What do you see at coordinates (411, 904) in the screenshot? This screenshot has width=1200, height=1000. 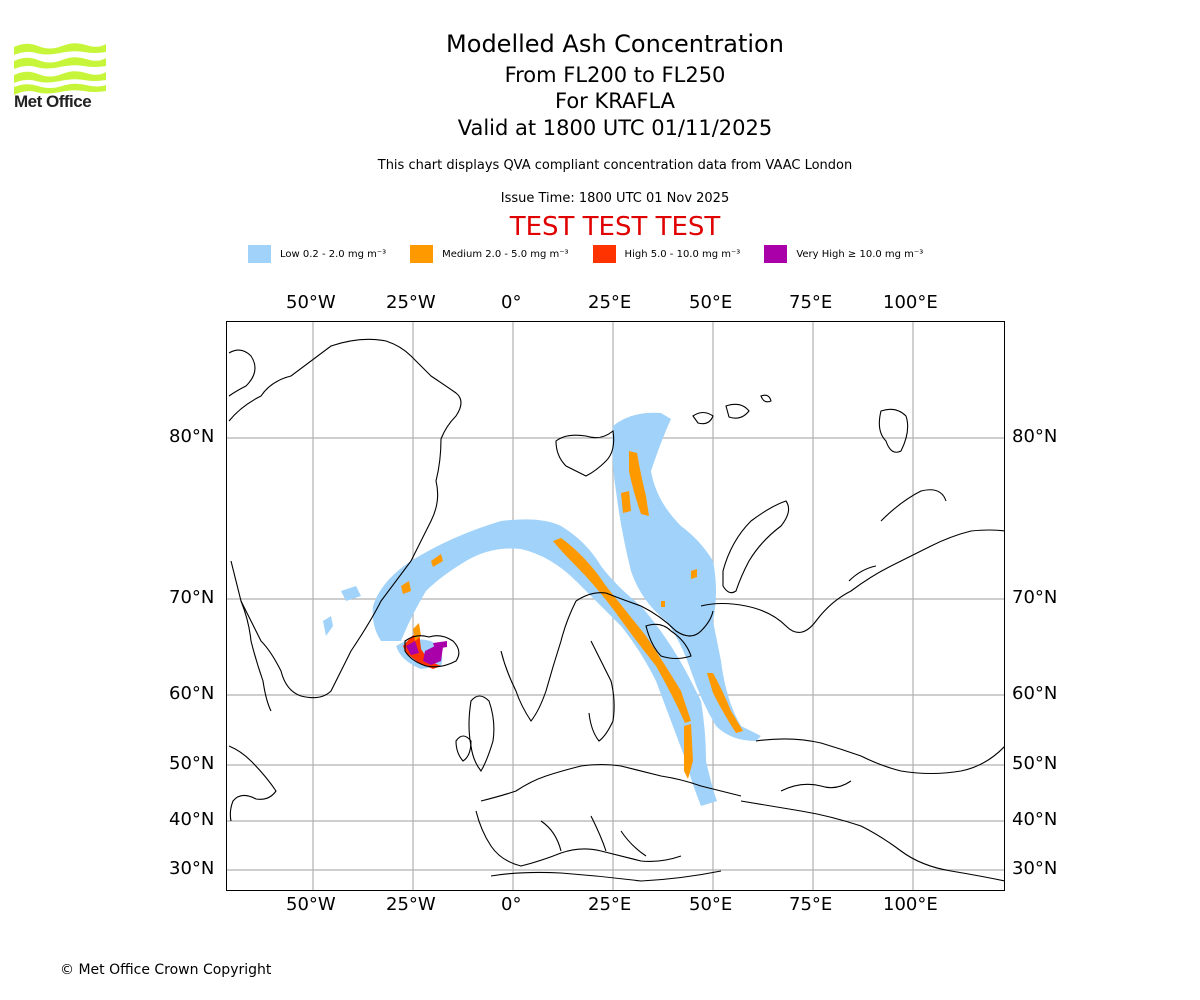 I see `lon-label-bottom: 25°W` at bounding box center [411, 904].